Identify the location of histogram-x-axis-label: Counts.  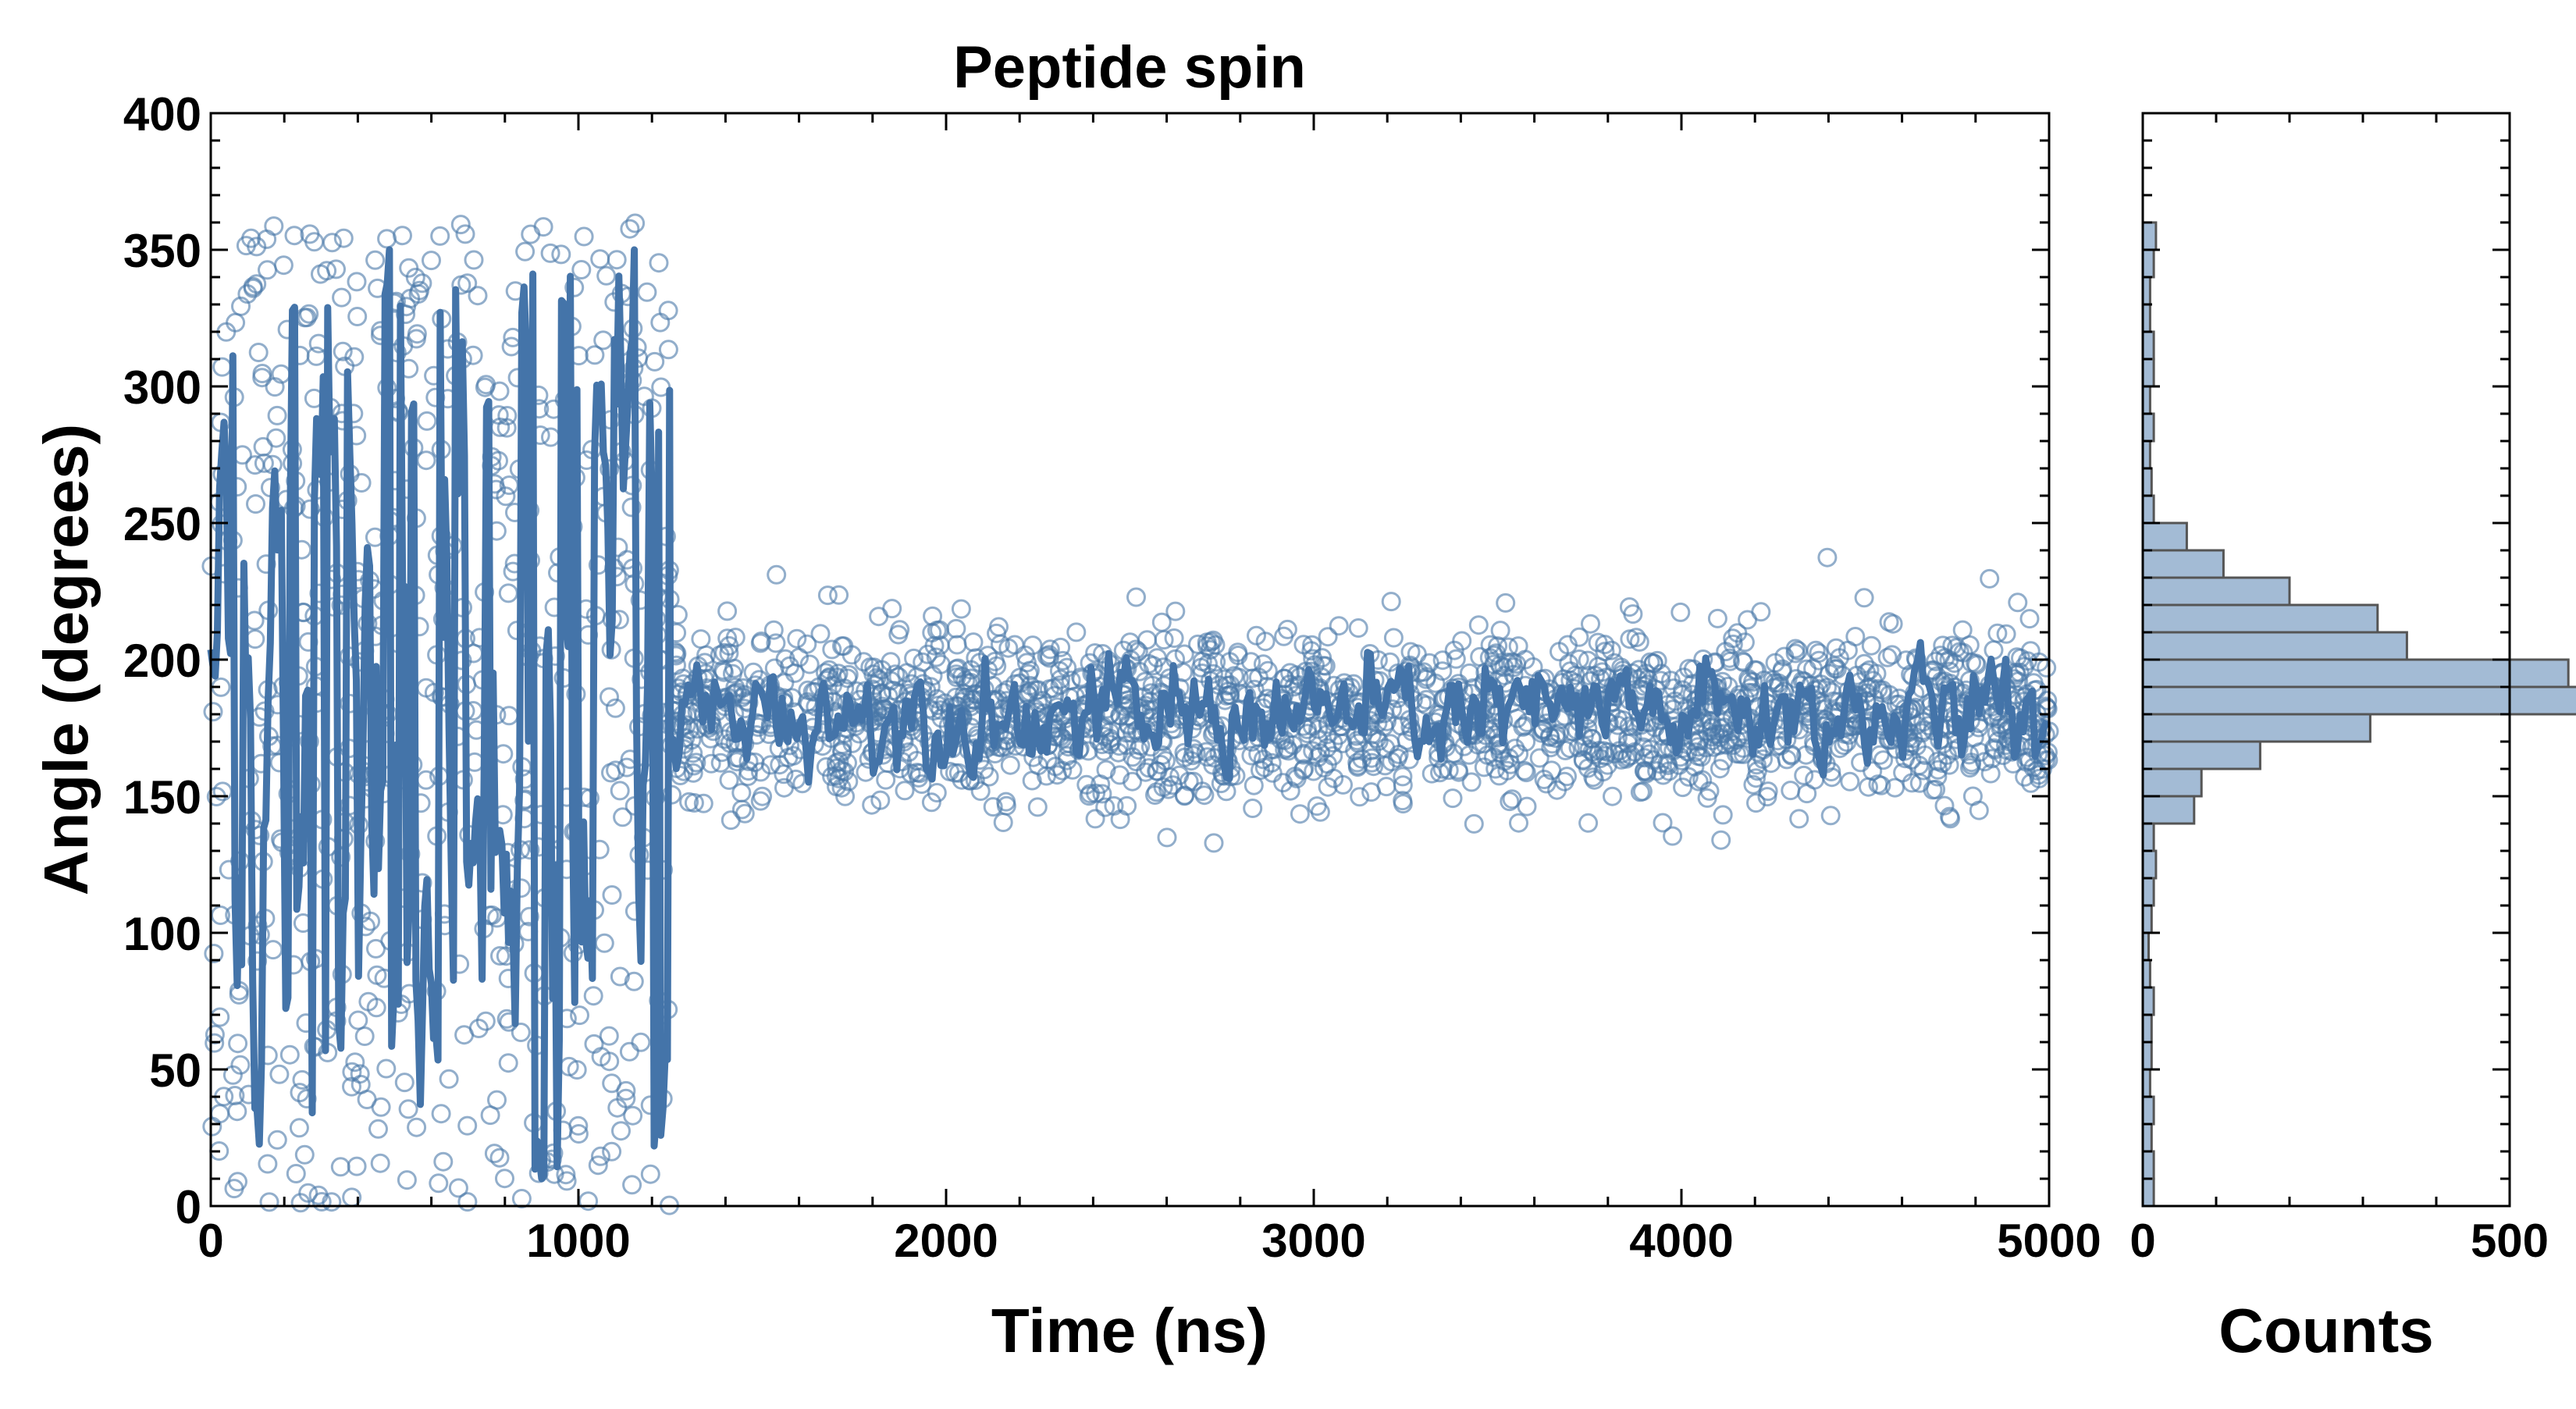
(2326, 1330).